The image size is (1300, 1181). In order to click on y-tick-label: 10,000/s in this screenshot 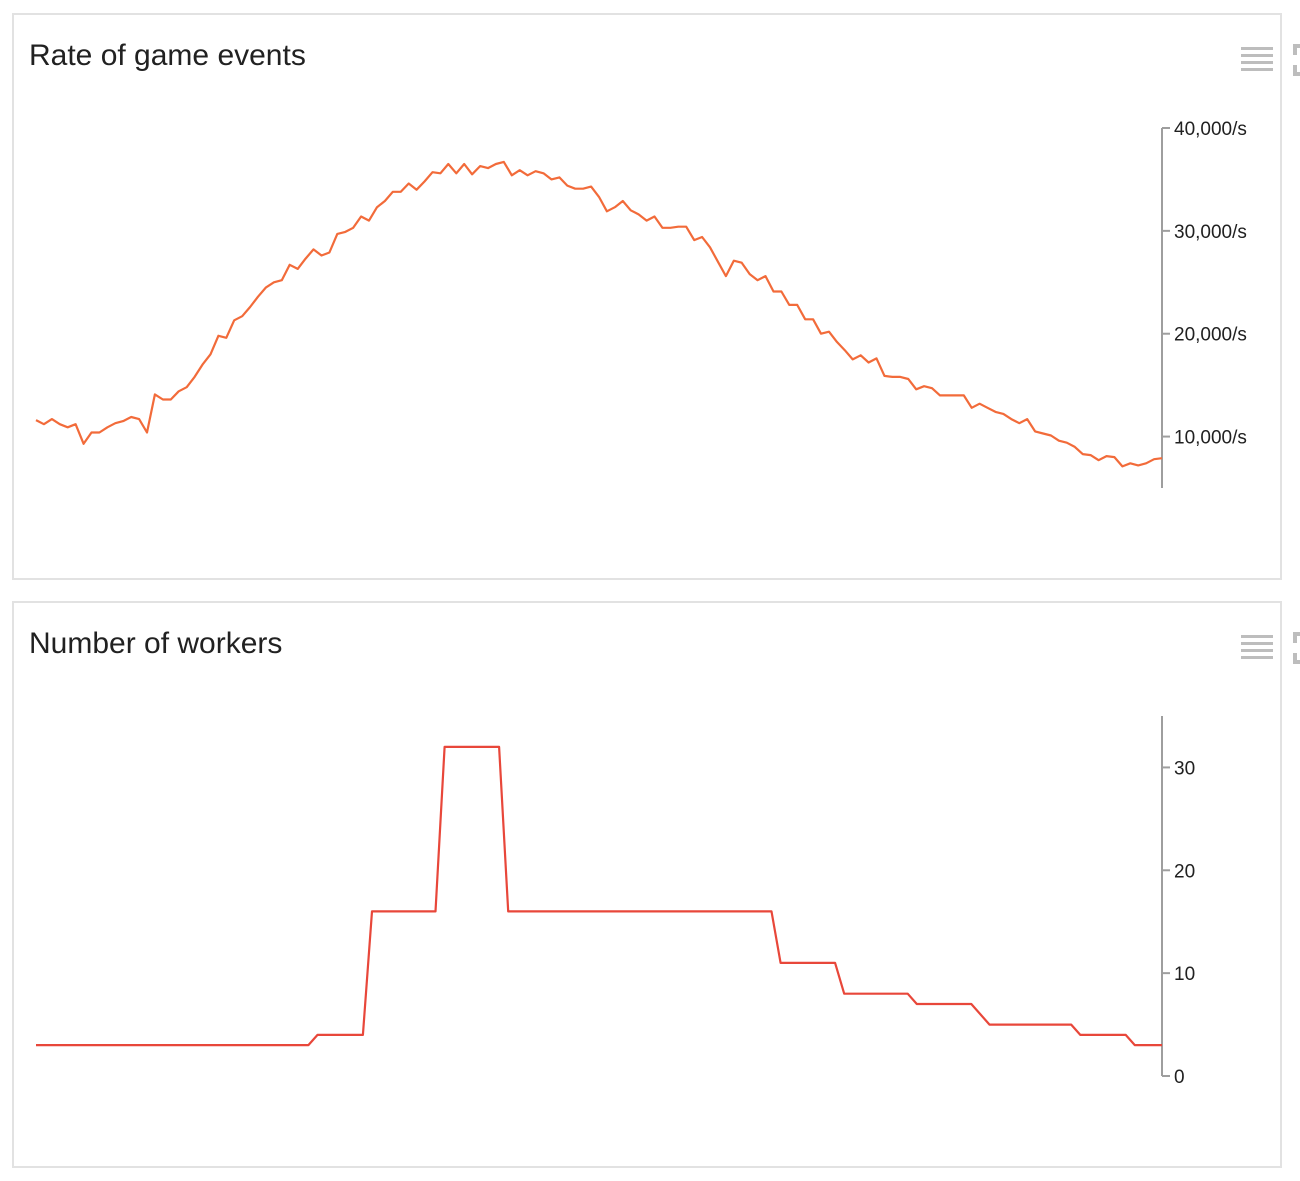, I will do `click(1210, 438)`.